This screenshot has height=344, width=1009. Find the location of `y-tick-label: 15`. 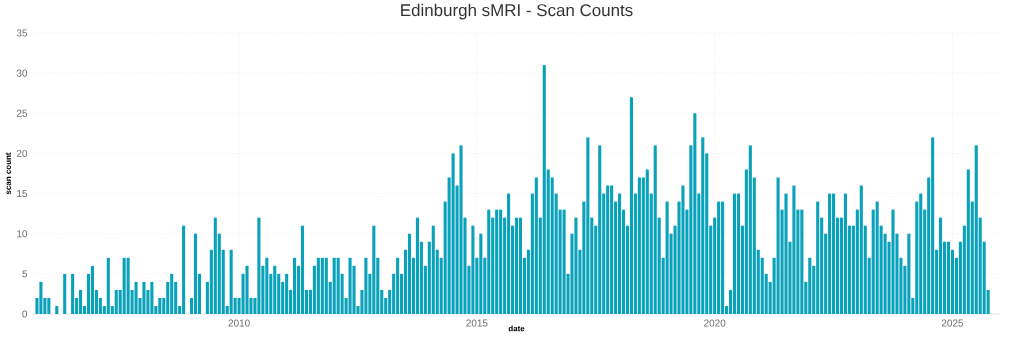

y-tick-label: 15 is located at coordinates (22, 194).